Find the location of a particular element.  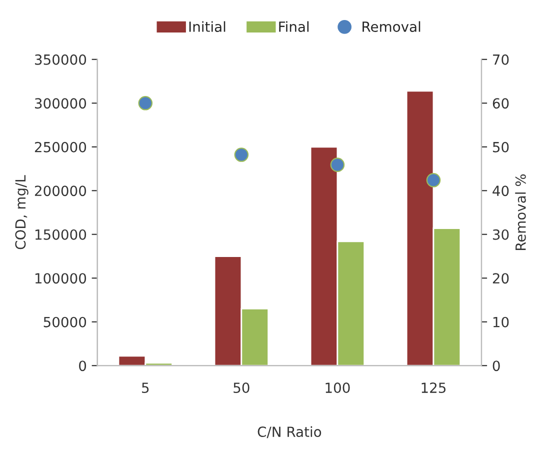

y2-tick-label: 70 is located at coordinates (501, 59).